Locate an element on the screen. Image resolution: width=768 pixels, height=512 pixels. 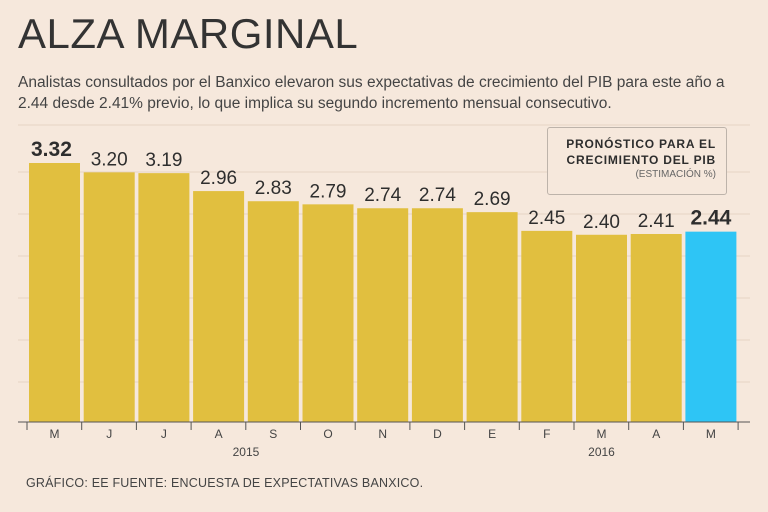
legend-line-1: PRONÓSTICO PARA EL is located at coordinates (641, 144).